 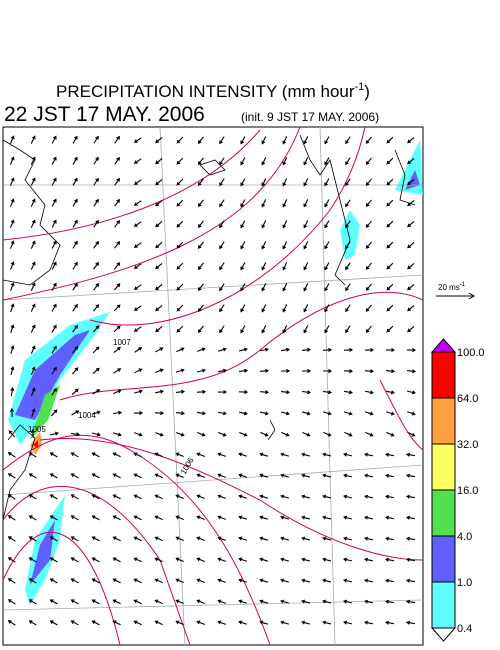 I want to click on title-main: PRECIPITATION INTENSITY (mm hour, so click(x=205, y=91).